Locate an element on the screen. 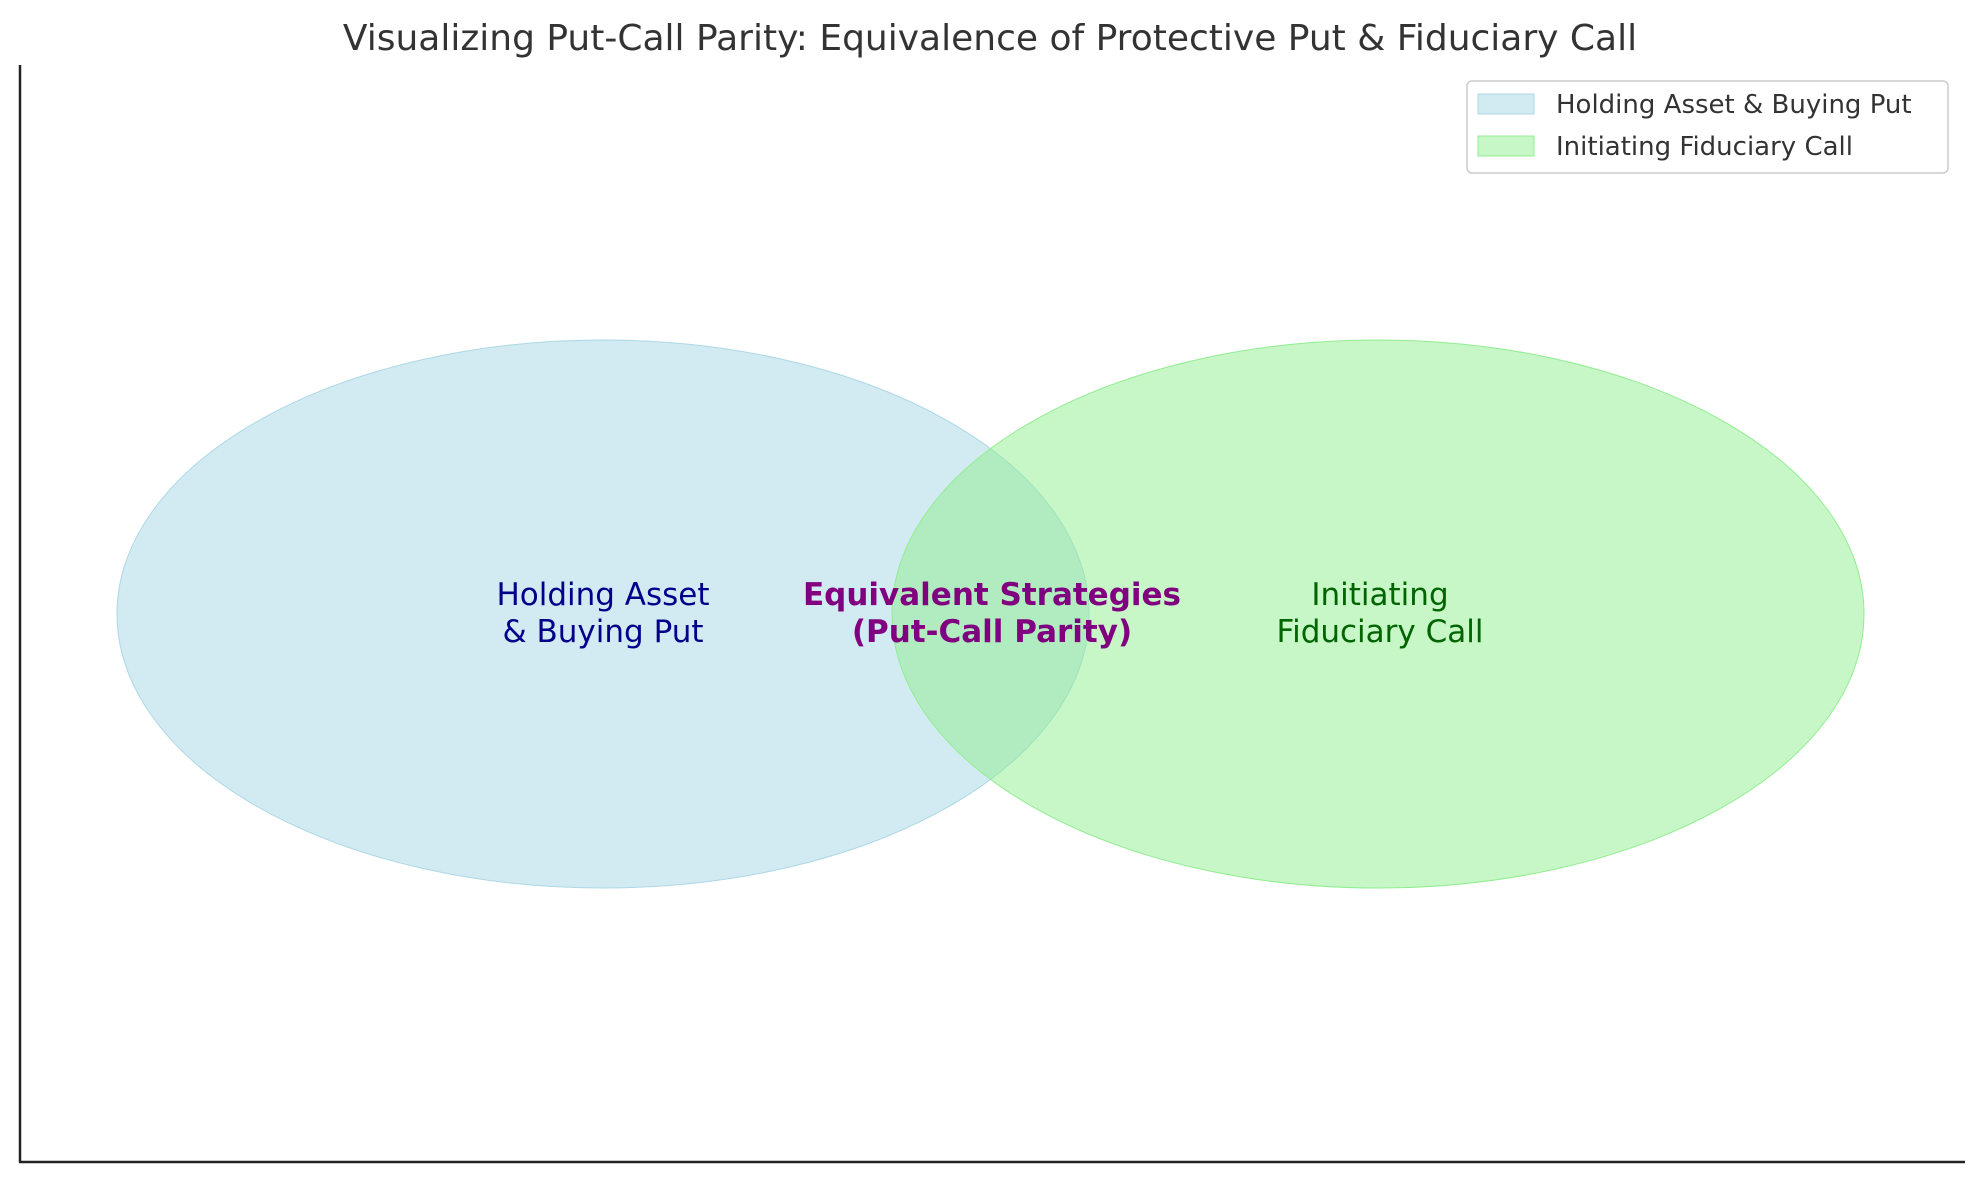 The width and height of the screenshot is (1979, 1180). intersection-label: Equivalent Strategies (Put-Call Parity) is located at coordinates (992, 613).